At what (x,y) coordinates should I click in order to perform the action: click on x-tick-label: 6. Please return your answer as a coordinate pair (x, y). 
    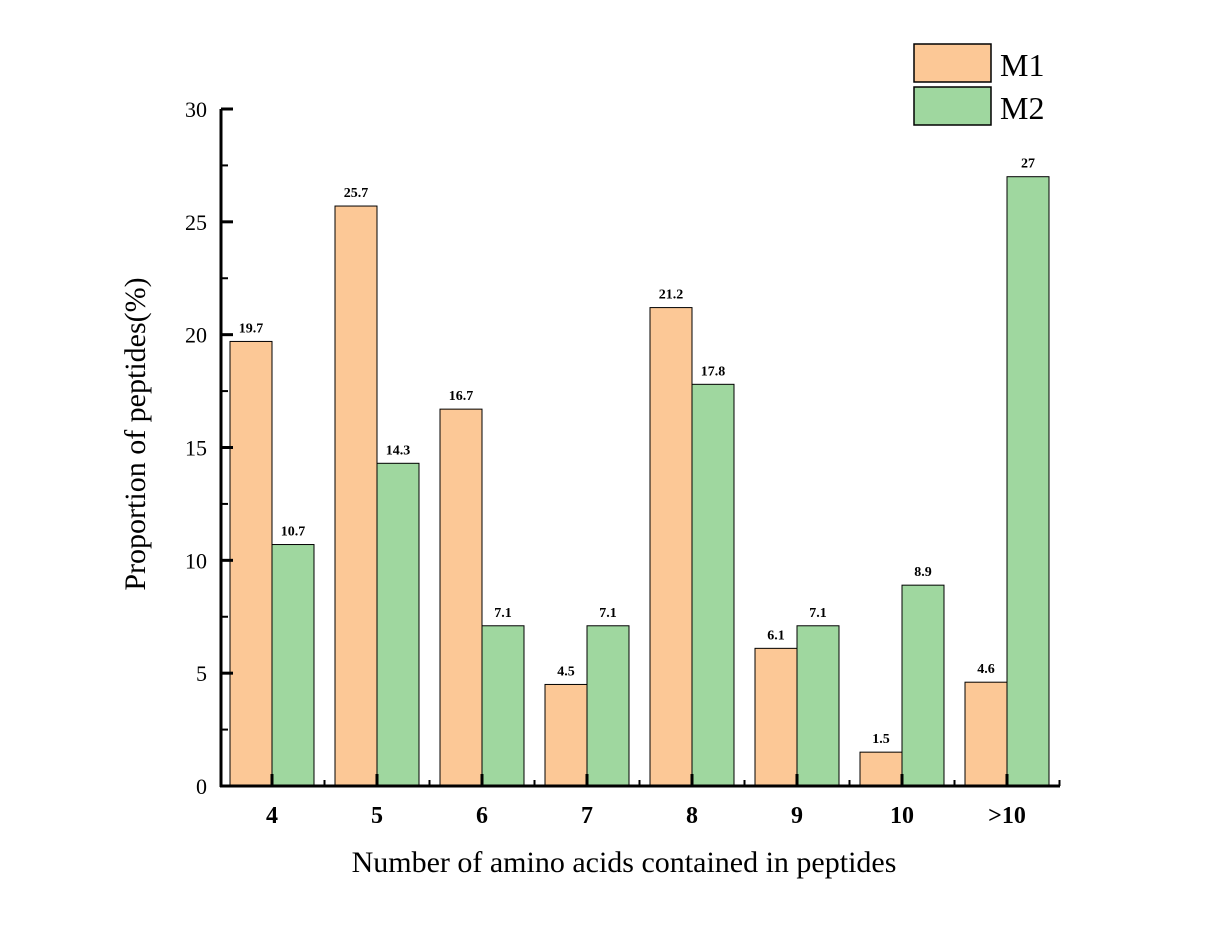
    Looking at the image, I should click on (482, 816).